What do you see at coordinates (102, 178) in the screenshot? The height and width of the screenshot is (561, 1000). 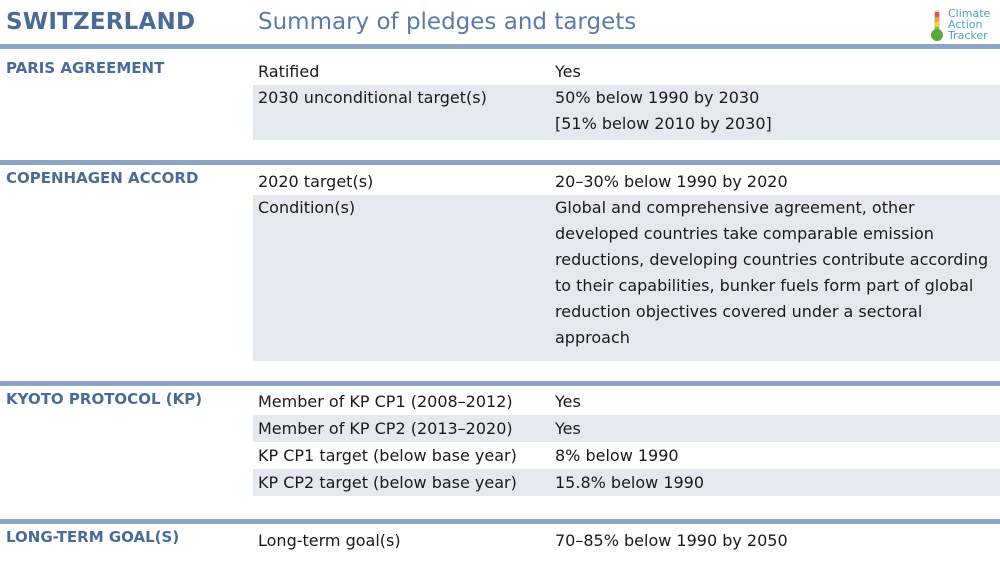 I see `section-title: COPENHAGEN ACCORD` at bounding box center [102, 178].